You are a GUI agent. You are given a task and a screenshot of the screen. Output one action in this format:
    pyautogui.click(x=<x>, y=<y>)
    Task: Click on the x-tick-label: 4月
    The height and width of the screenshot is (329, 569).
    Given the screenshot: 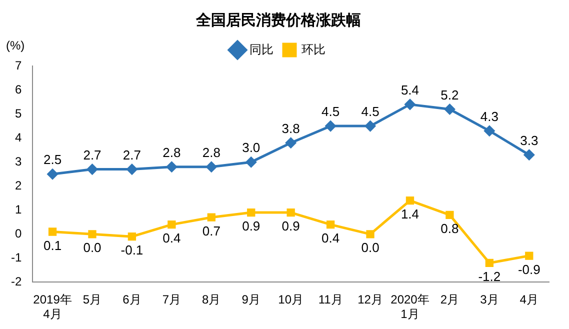 What is the action you would take?
    pyautogui.click(x=529, y=299)
    